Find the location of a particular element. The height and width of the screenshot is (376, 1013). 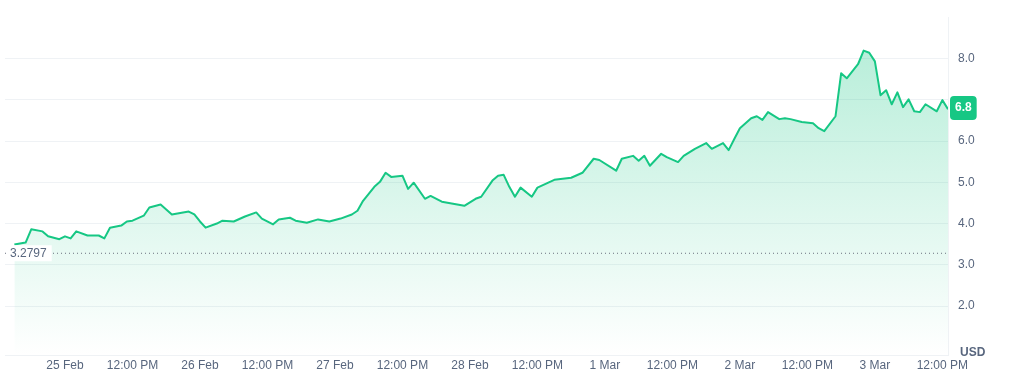

annotation: 6.8 is located at coordinates (963, 107).